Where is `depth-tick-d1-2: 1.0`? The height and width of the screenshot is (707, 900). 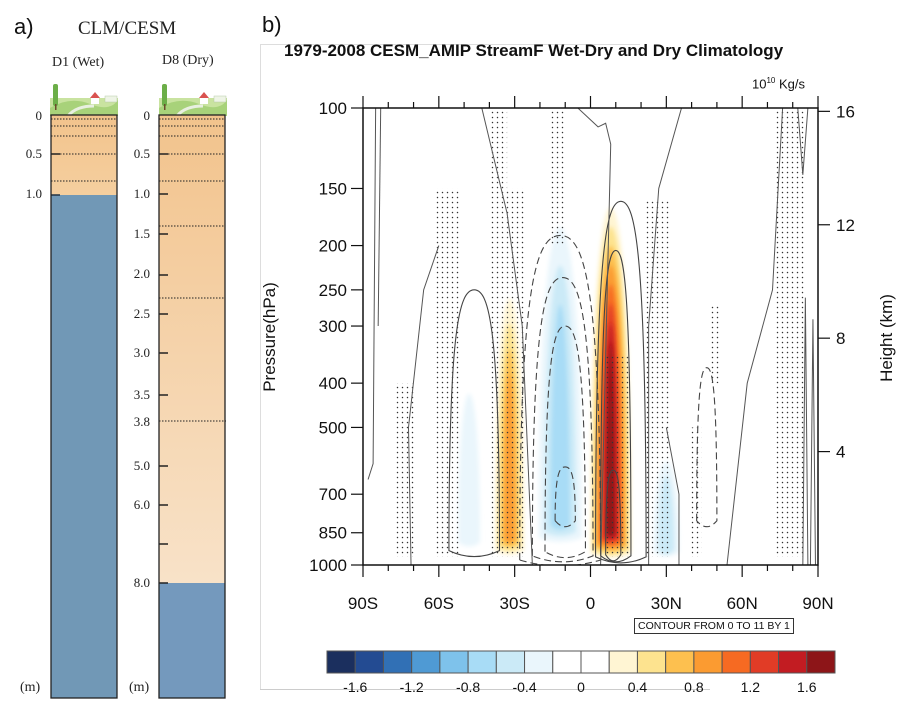 depth-tick-d1-2: 1.0 is located at coordinates (33, 193).